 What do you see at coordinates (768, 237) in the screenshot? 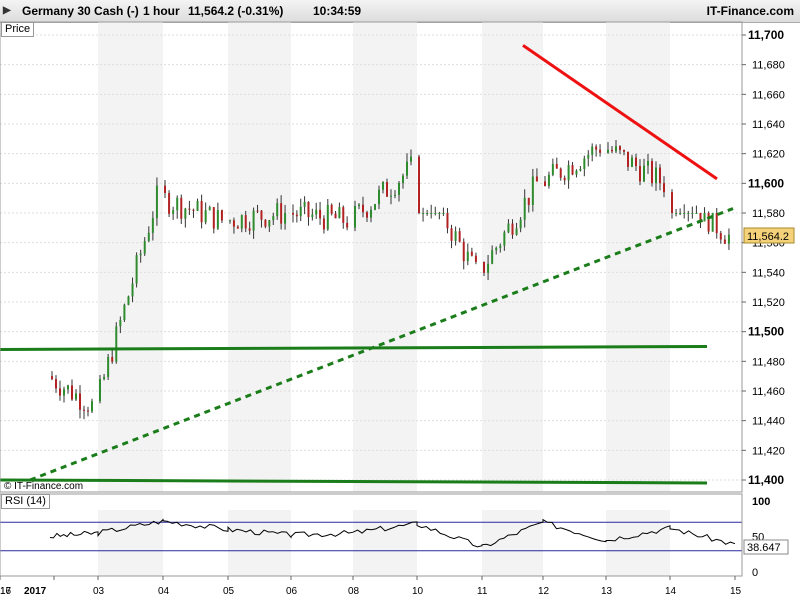
I see `last-price-label: 11,564.2` at bounding box center [768, 237].